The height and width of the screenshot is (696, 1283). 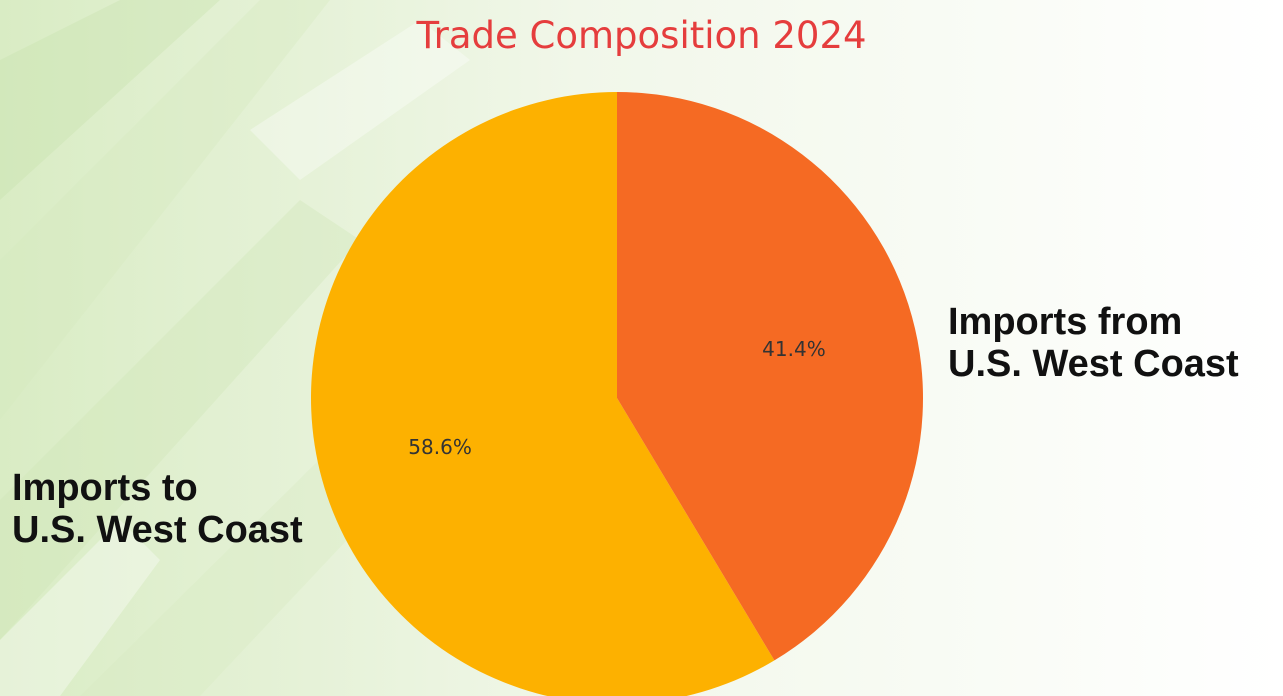 I want to click on slice-label-imports-to-line-1: Imports to, so click(x=105, y=488).